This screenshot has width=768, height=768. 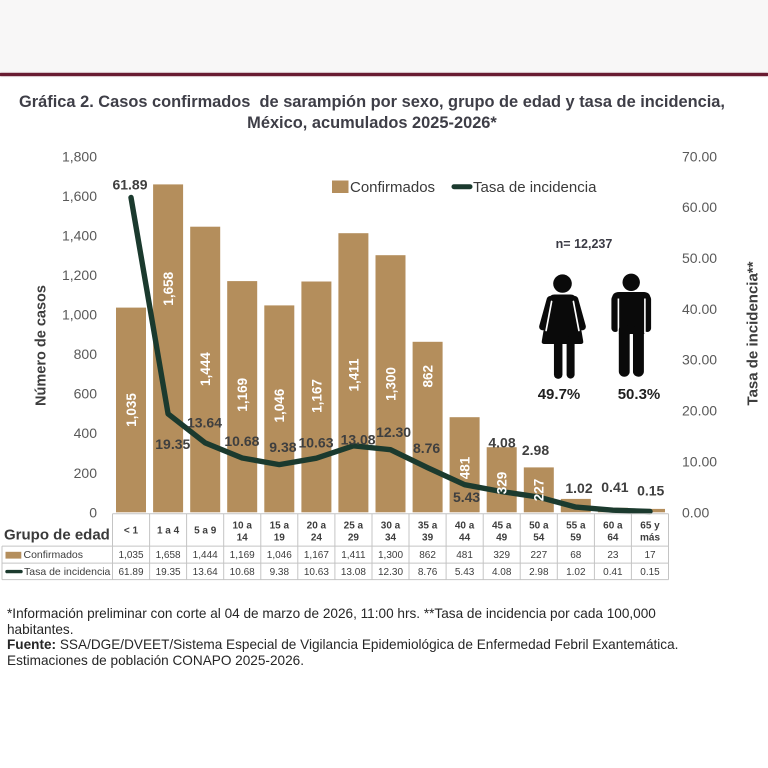 I want to click on svg-text: 50 a, so click(x=539, y=525).